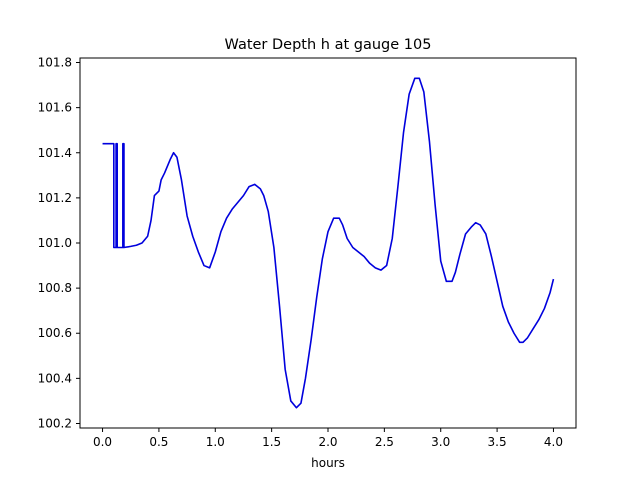 This screenshot has width=640, height=480. I want to click on y-tick-label: 100.6, so click(55, 333).